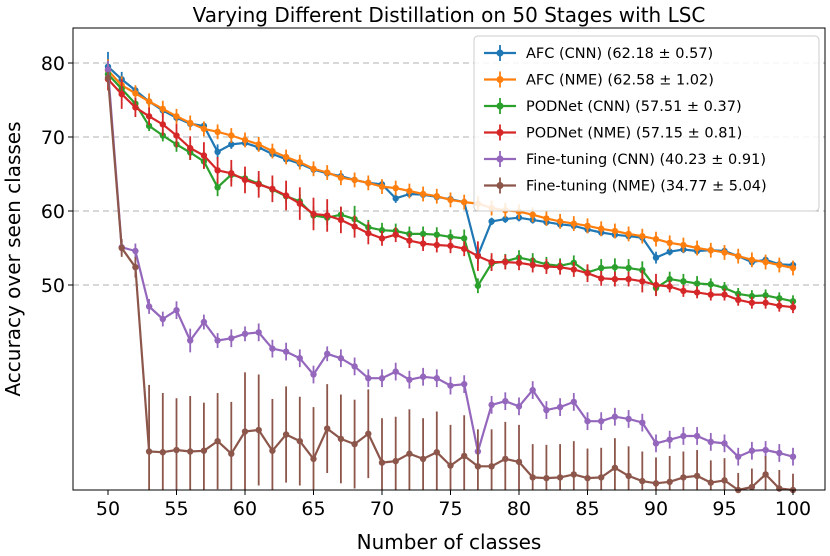 The width and height of the screenshot is (830, 556). Describe the element at coordinates (625, 159) in the screenshot. I see `legend-item-4: Fine-tuning (CNN) (40.23 ± 0.91)` at that location.